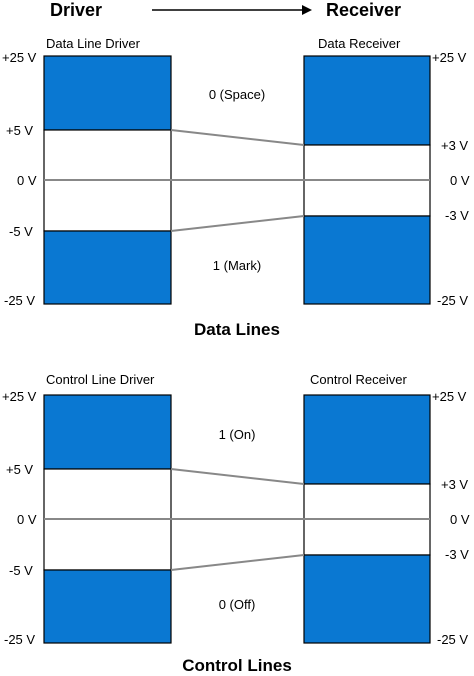 The width and height of the screenshot is (474, 676). I want to click on control-receiver-v-zero: 0 V, so click(460, 519).